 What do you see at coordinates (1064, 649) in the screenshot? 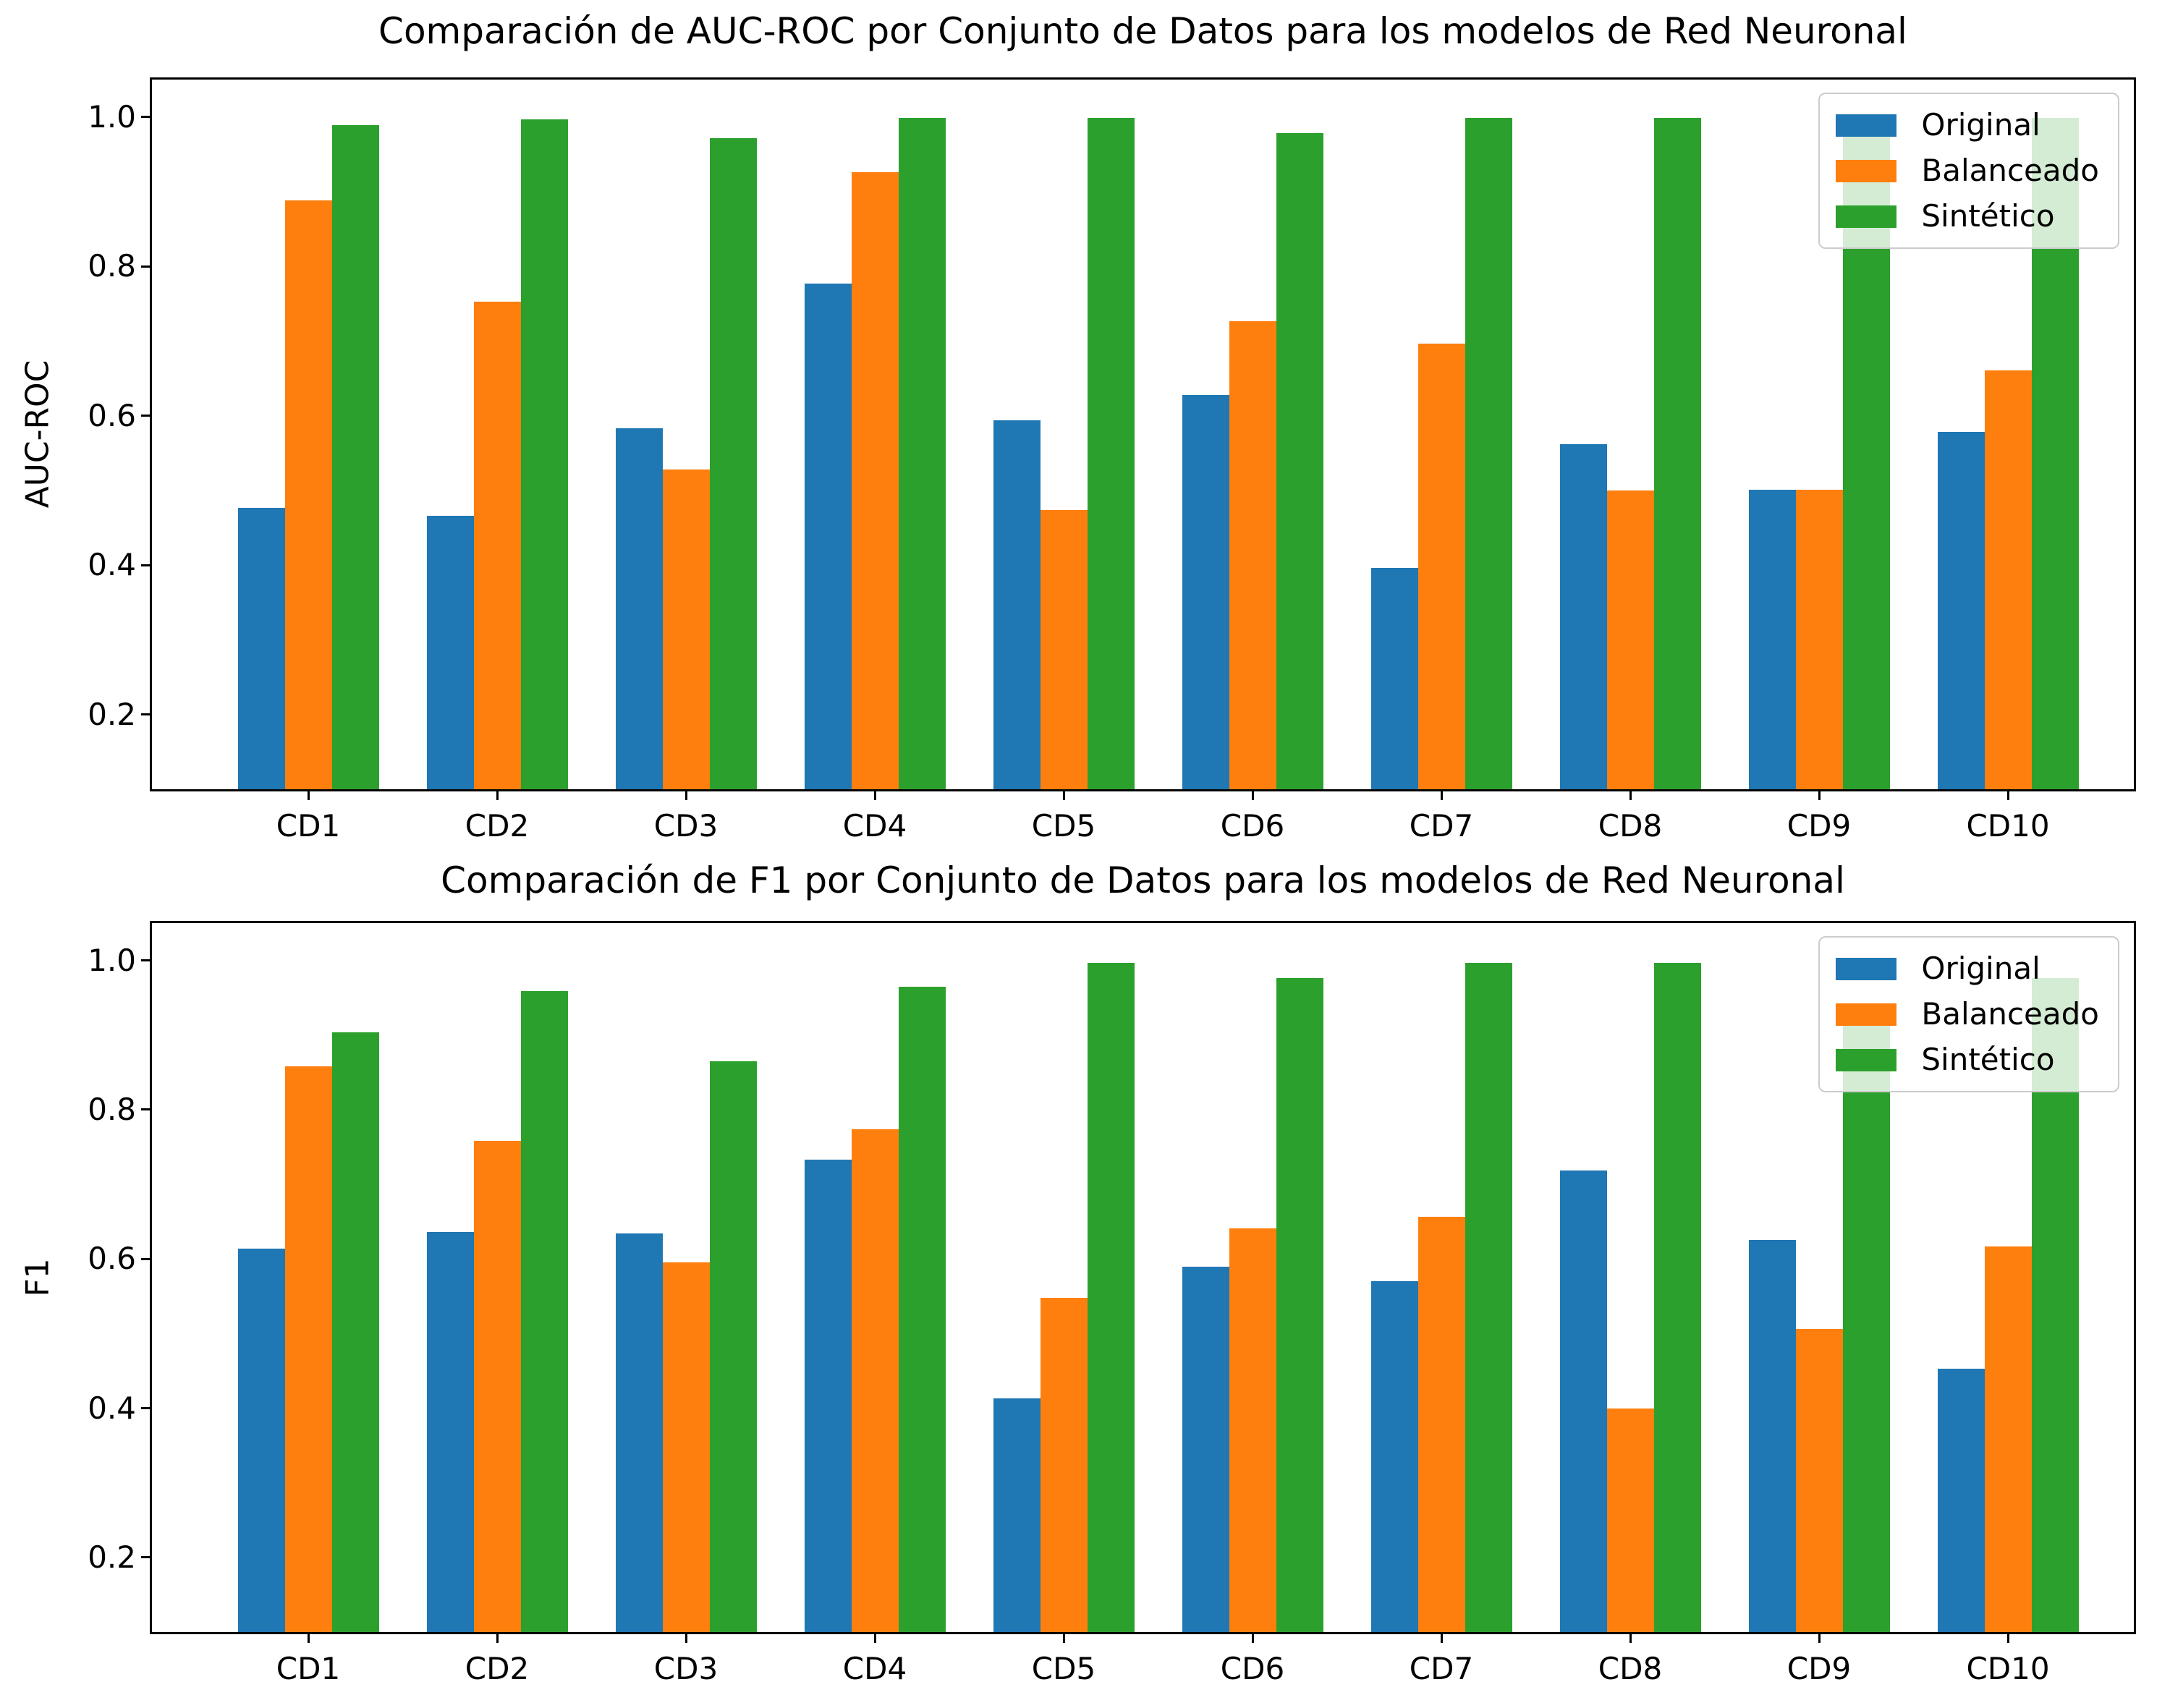
I see `bar-balanceado-cd5` at bounding box center [1064, 649].